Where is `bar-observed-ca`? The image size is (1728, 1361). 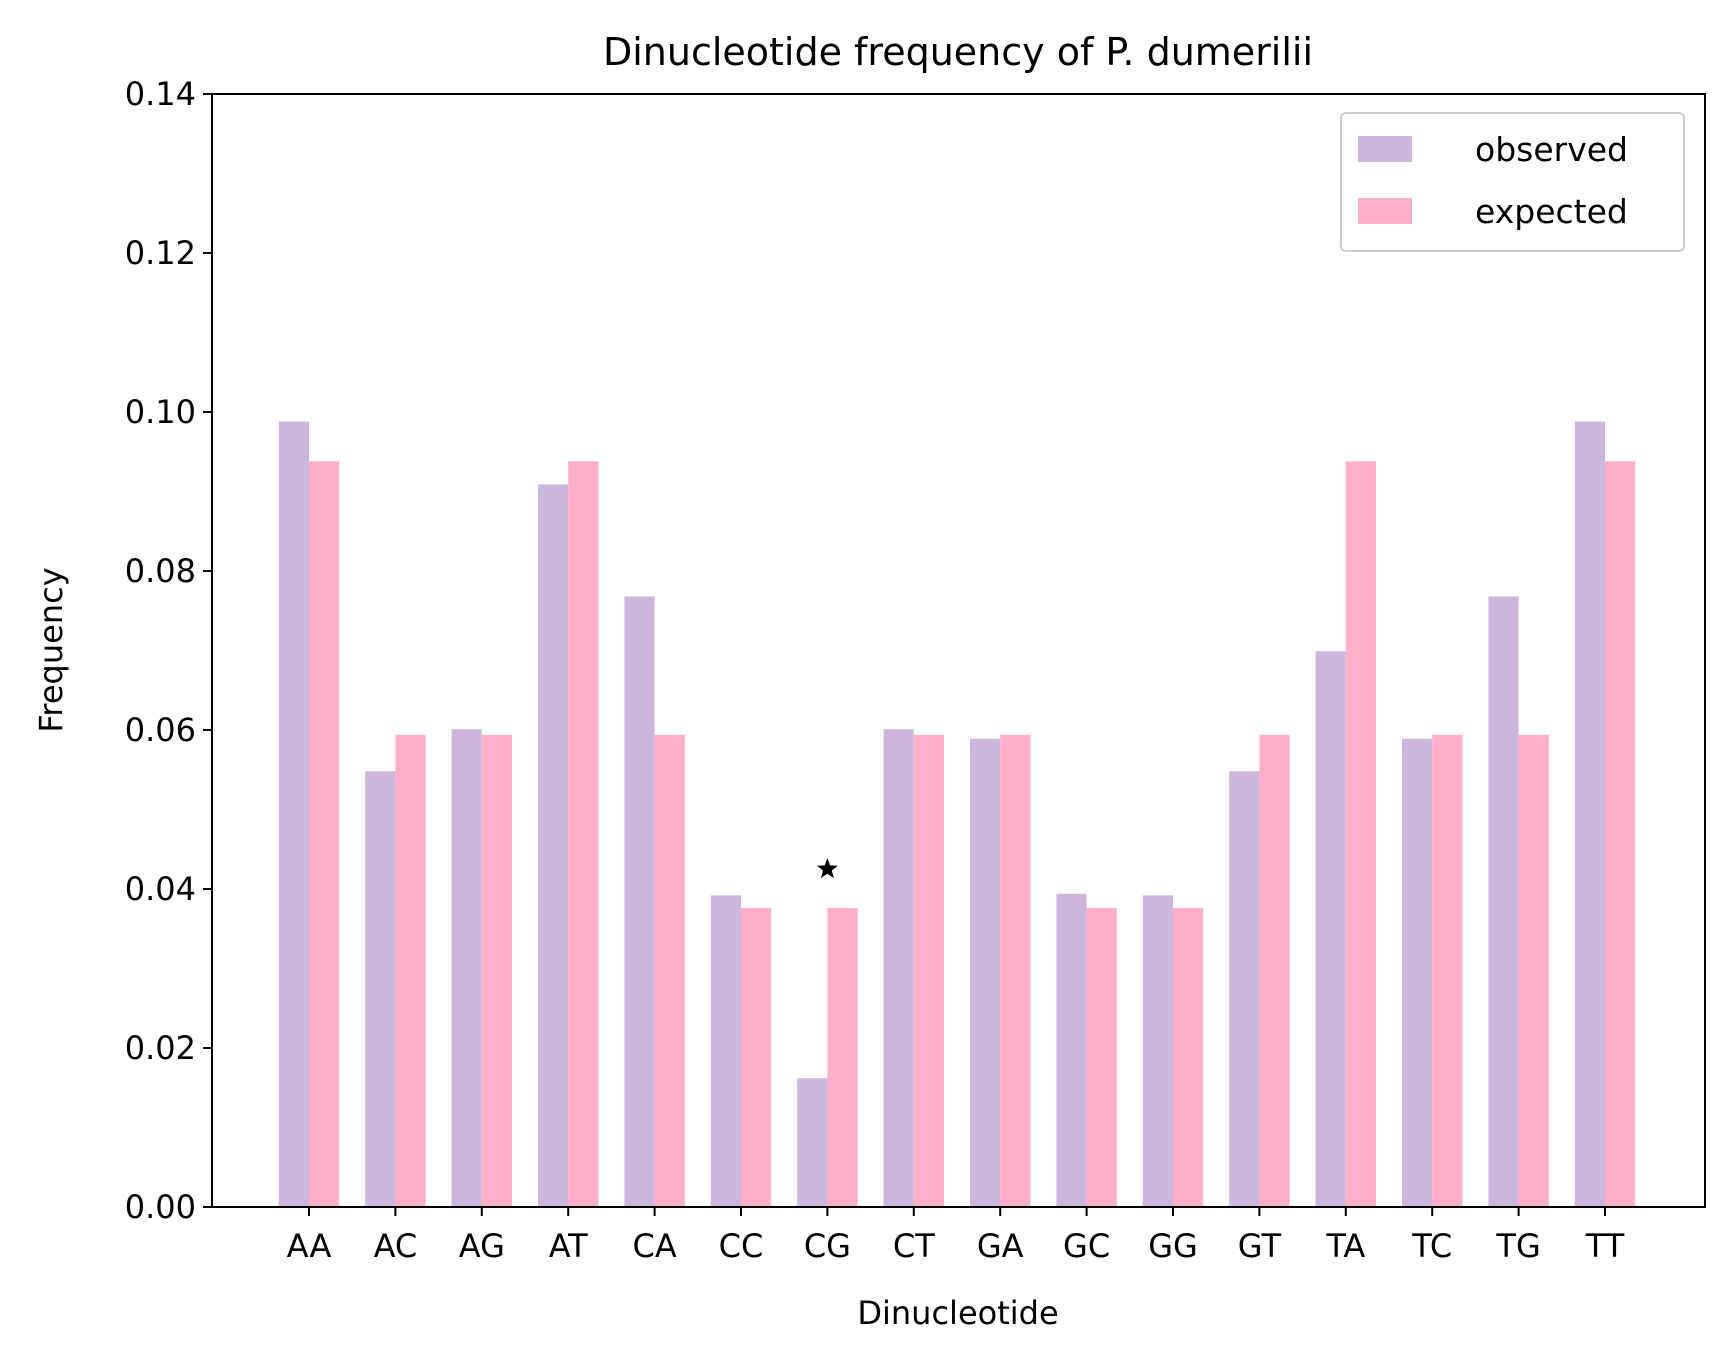
bar-observed-ca is located at coordinates (639, 901).